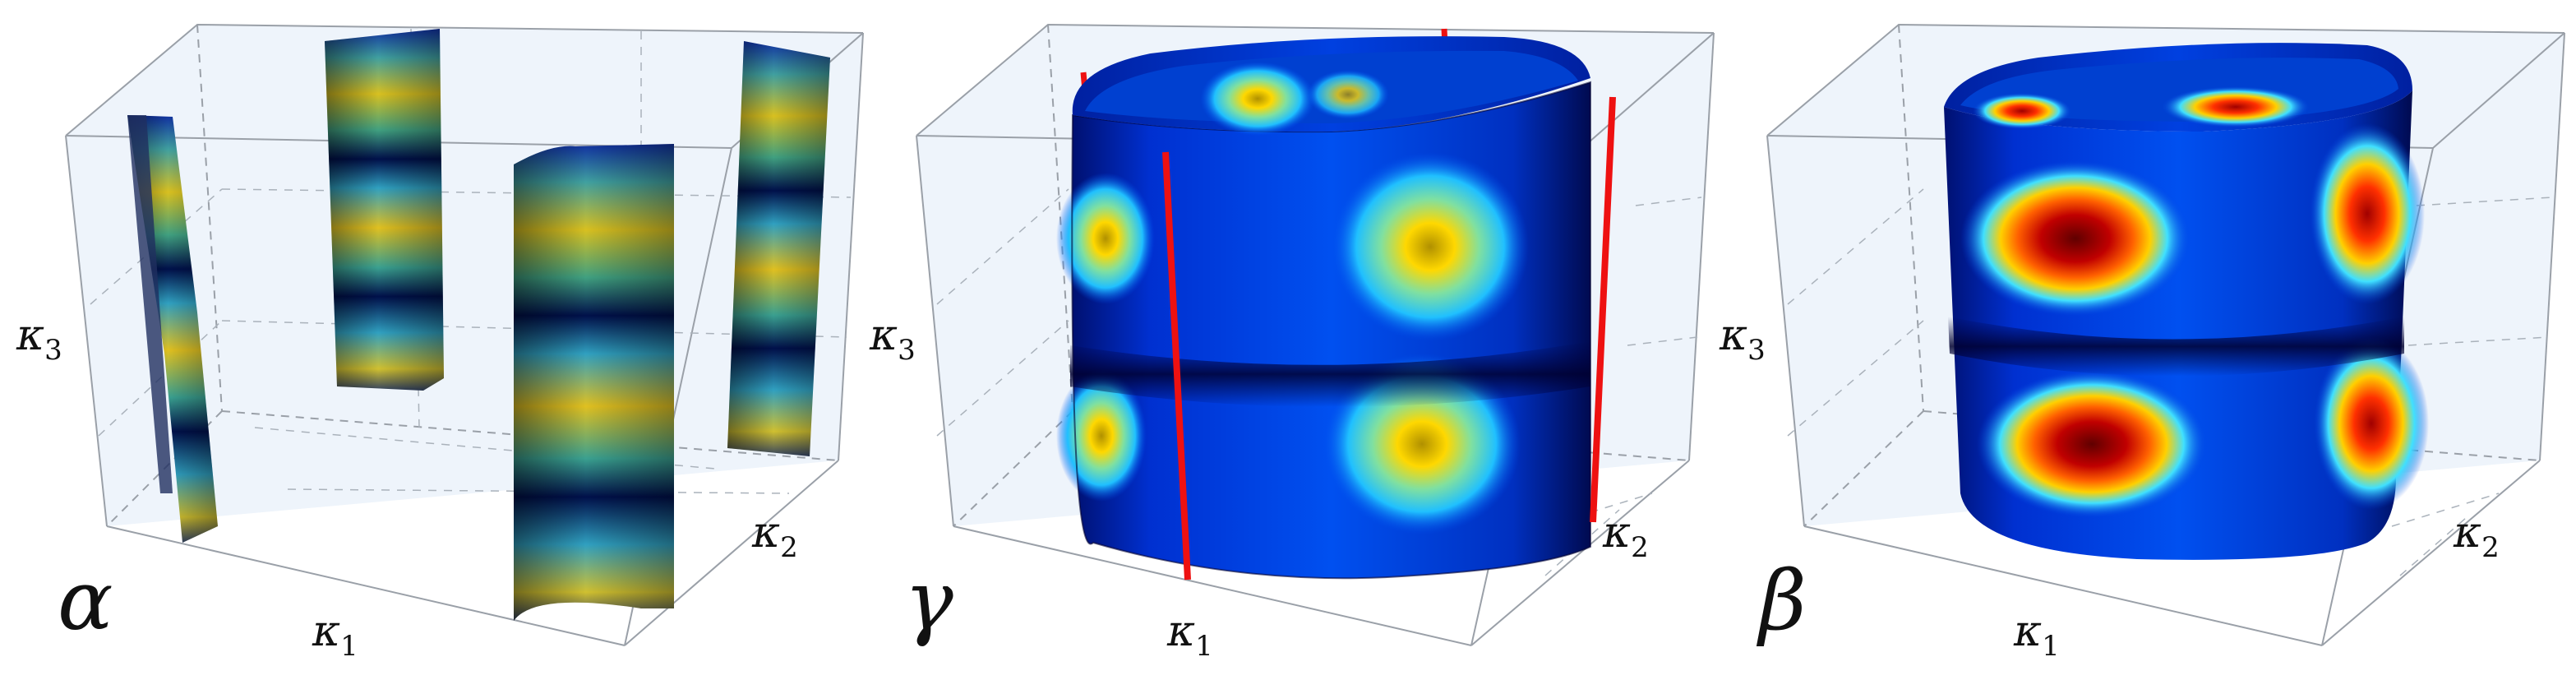  I want to click on fermi-sheet-front, so click(594, 382).